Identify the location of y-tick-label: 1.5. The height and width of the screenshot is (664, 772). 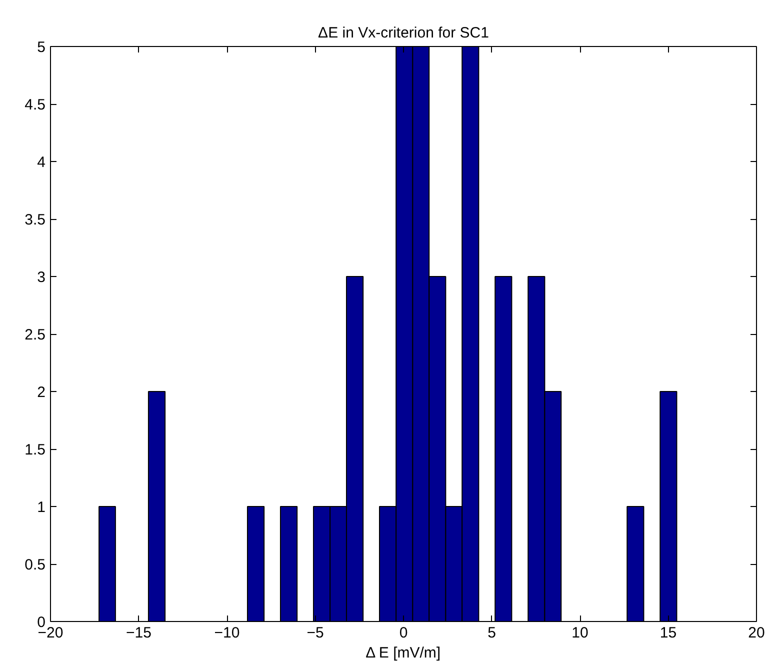
(35, 450).